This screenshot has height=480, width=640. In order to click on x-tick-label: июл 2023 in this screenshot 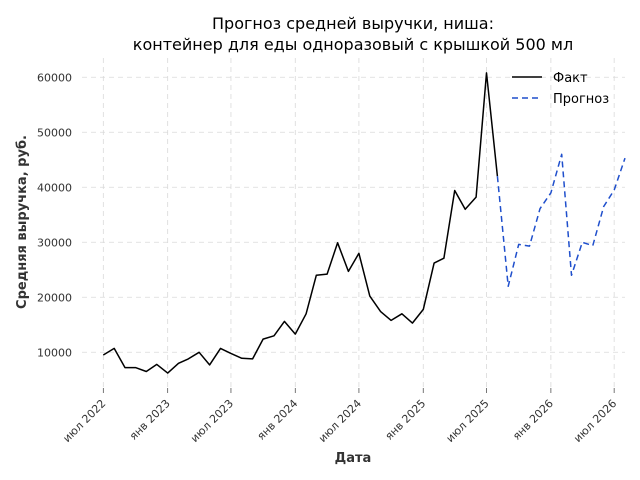, I will do `click(212, 421)`.